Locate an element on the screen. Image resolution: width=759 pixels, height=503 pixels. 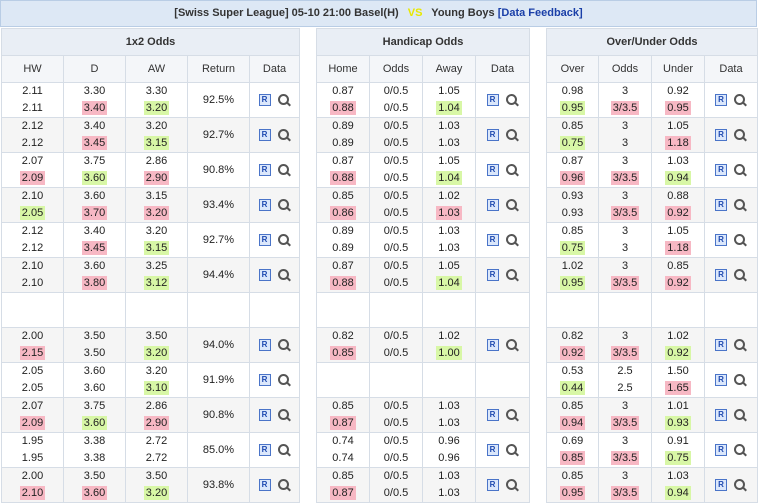
over-odds-current: 0.95 is located at coordinates (572, 108).